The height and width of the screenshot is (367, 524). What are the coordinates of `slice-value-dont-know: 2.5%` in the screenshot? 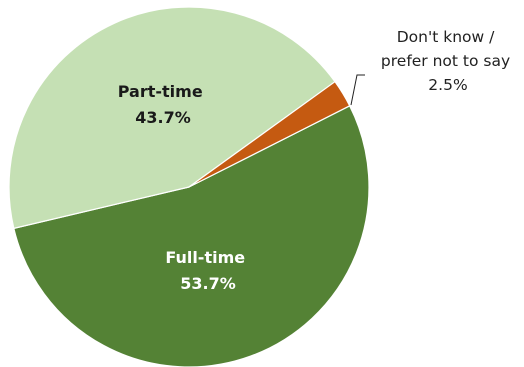 It's located at (447, 85).